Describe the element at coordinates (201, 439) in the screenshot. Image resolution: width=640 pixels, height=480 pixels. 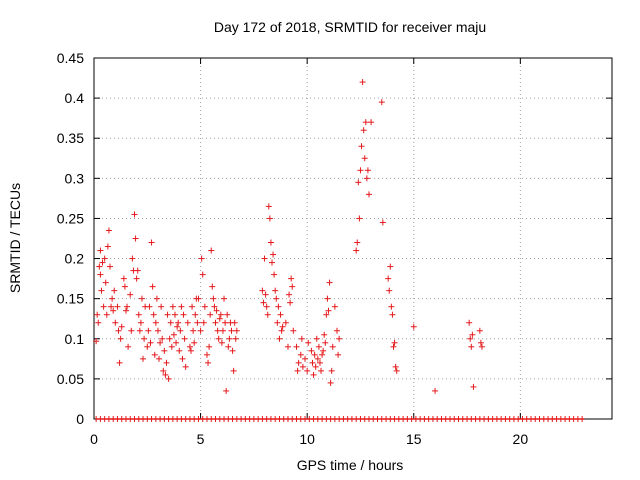
I see `x-tick-label: 5` at that location.